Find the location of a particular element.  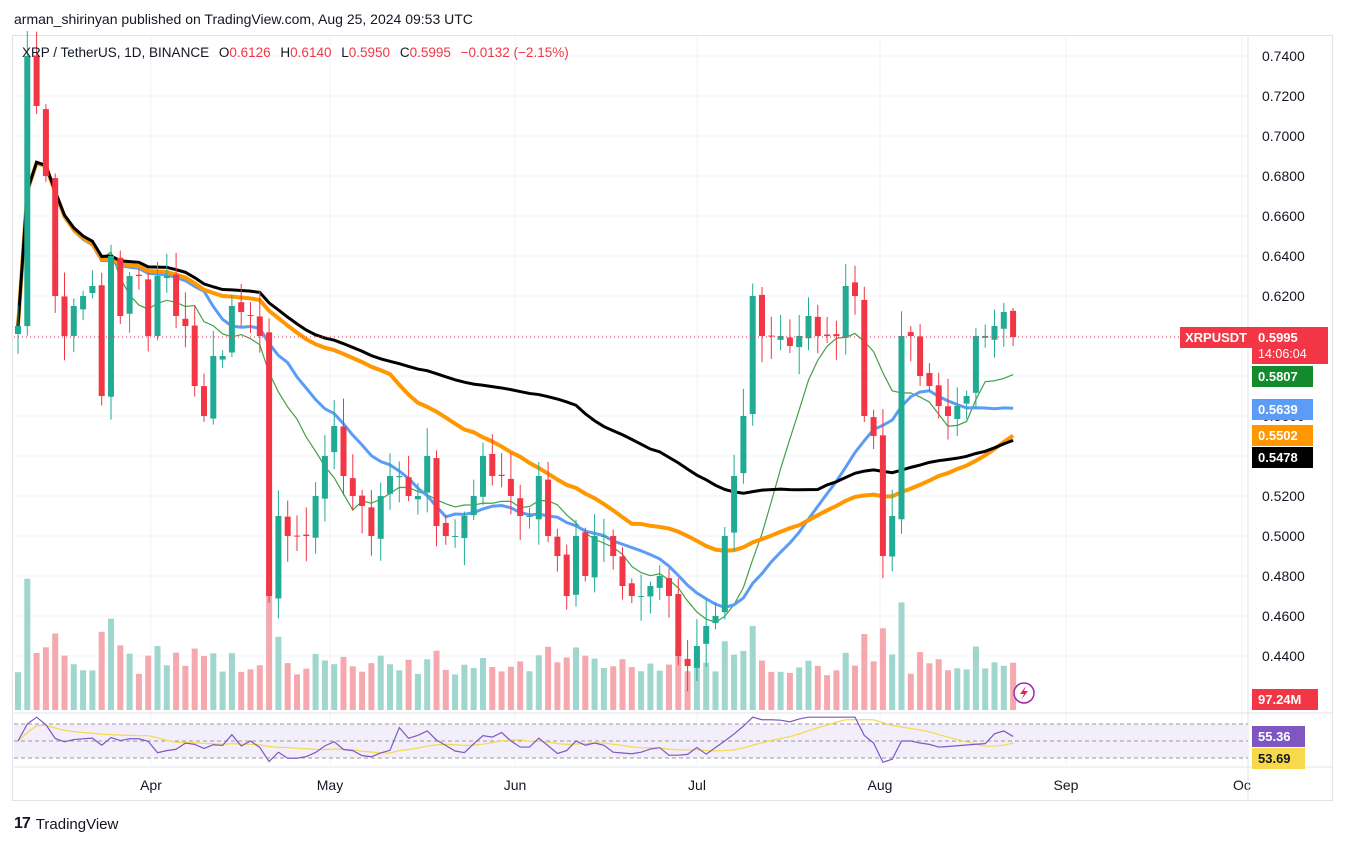

ma-black-label: 0.5478 is located at coordinates (1282, 457).